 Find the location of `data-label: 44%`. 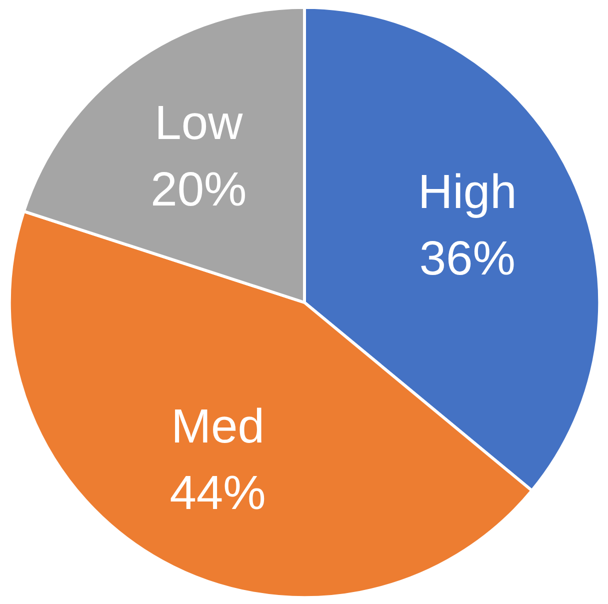

data-label: 44% is located at coordinates (218, 493).